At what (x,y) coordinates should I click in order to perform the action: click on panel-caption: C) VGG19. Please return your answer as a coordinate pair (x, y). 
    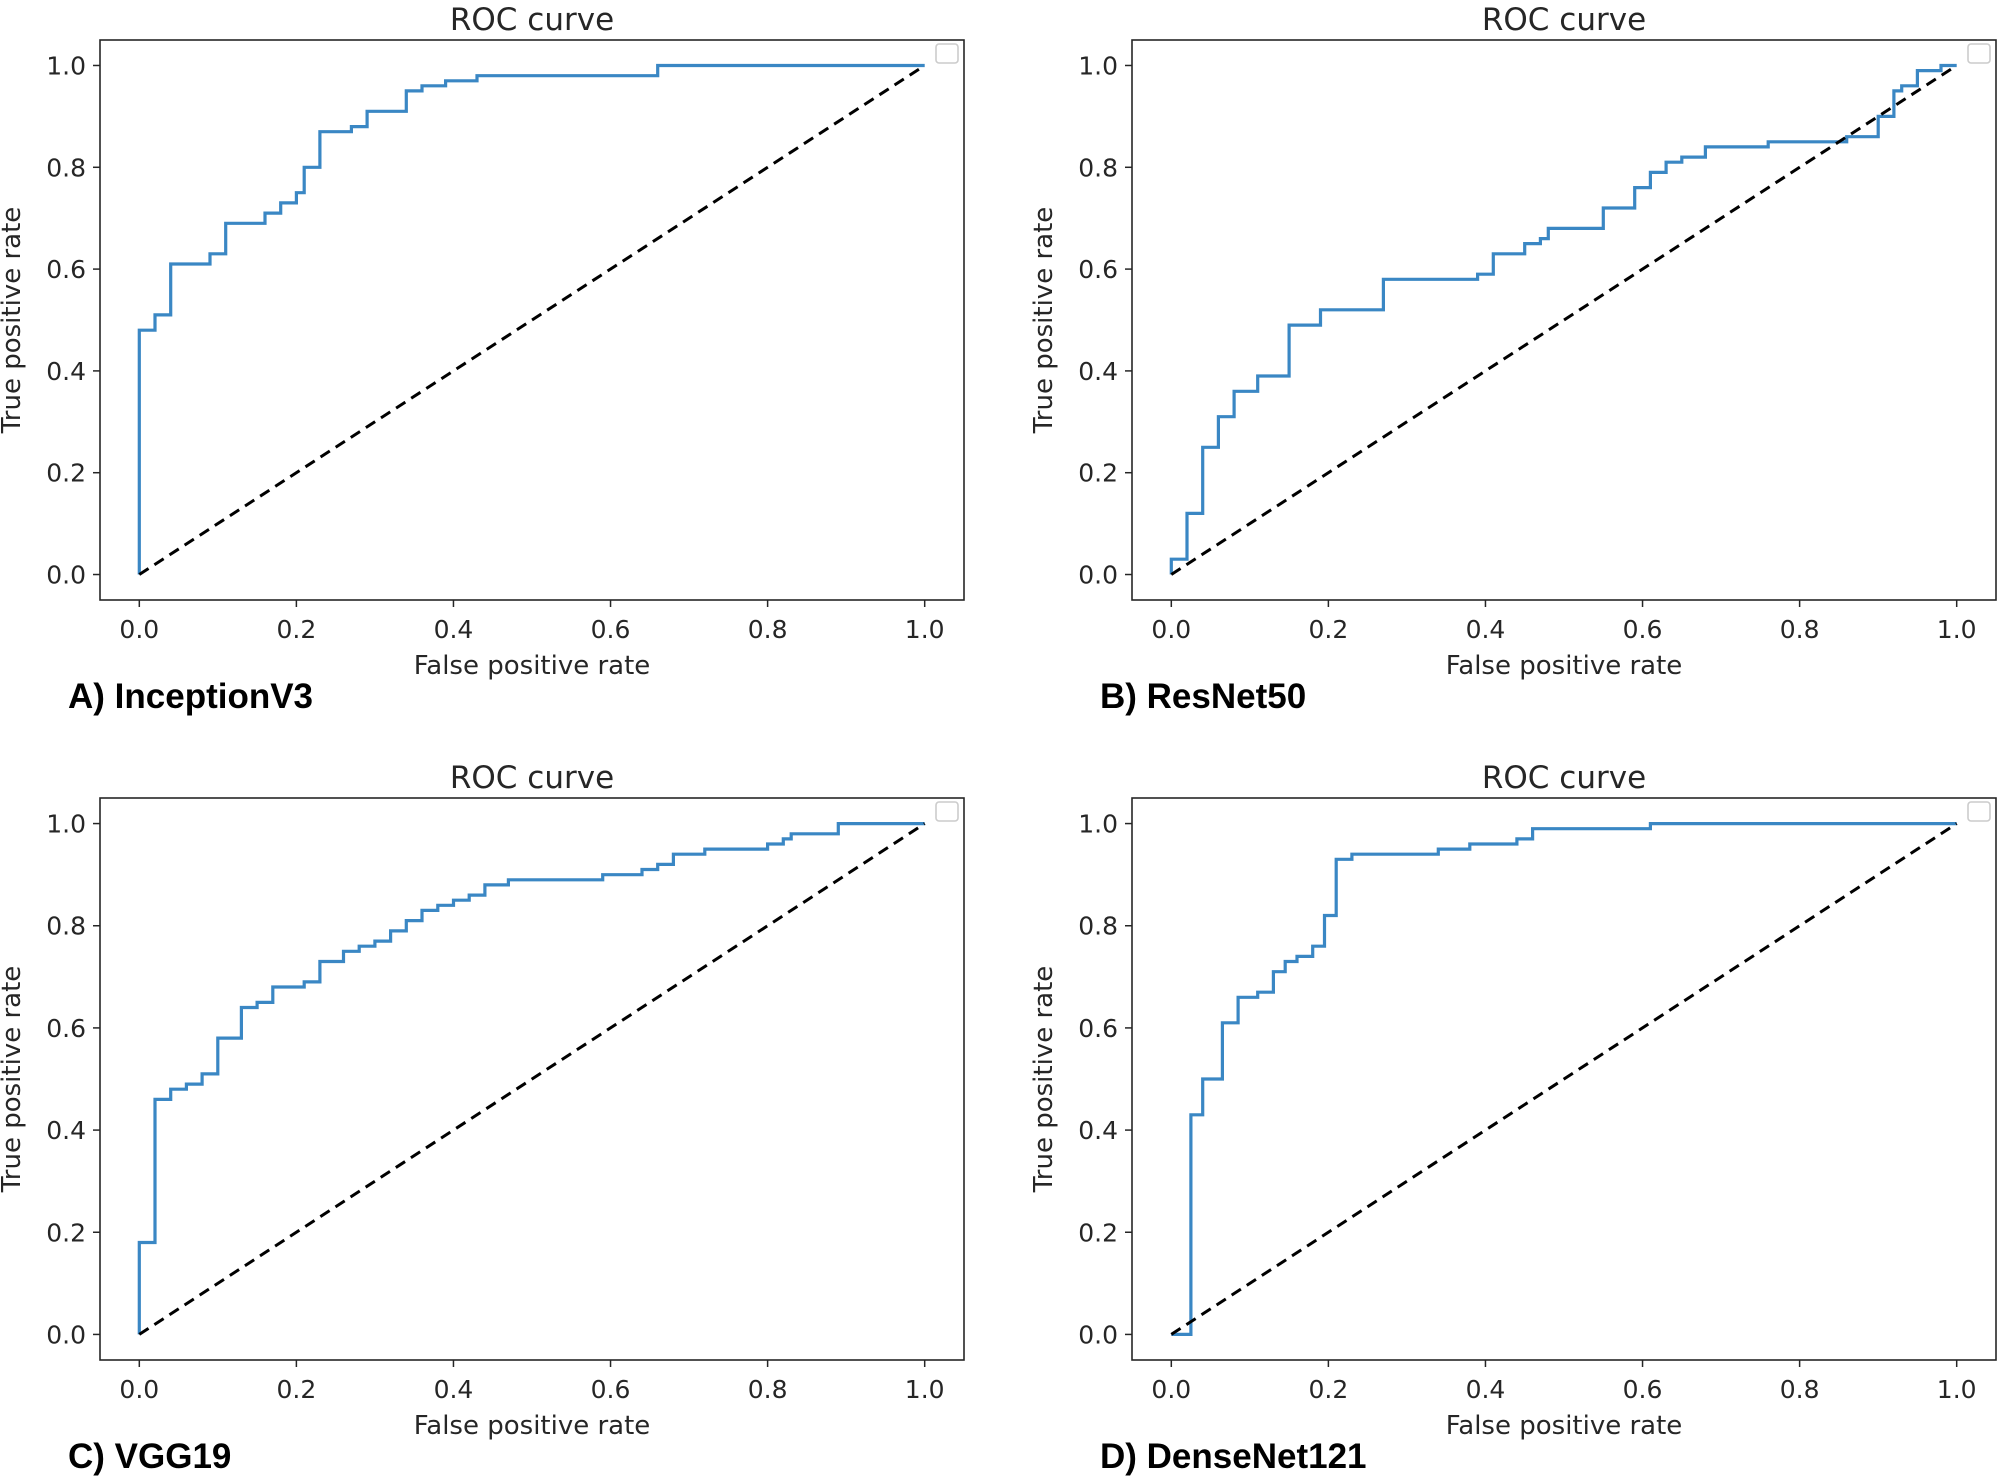
    Looking at the image, I should click on (149, 1456).